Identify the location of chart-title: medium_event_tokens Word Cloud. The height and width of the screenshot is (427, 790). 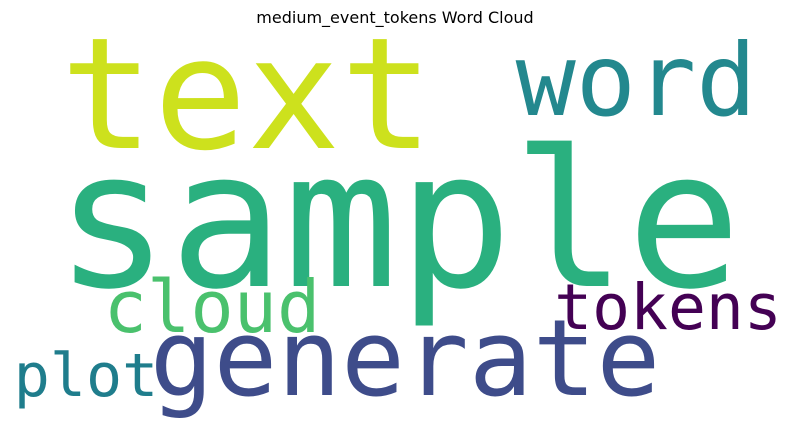
(395, 17).